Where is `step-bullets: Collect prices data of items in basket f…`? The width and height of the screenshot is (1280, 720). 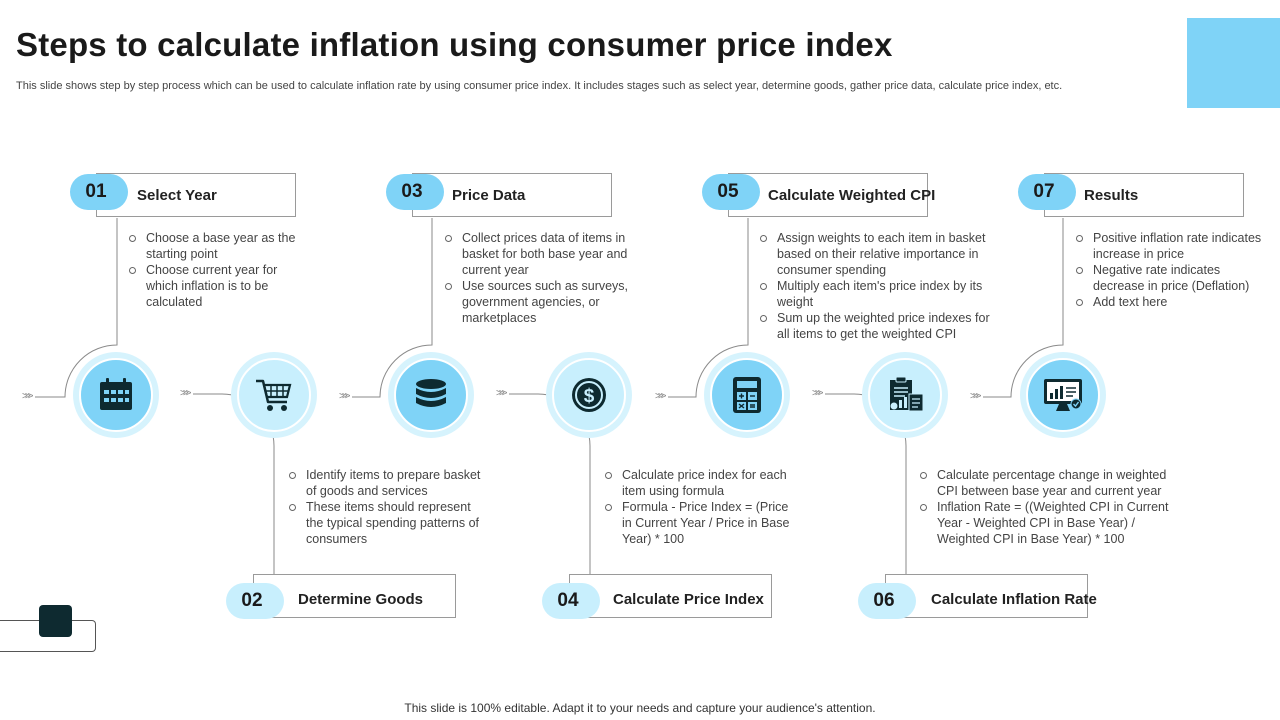
step-bullets: Collect prices data of items in basket f… is located at coordinates (543, 278).